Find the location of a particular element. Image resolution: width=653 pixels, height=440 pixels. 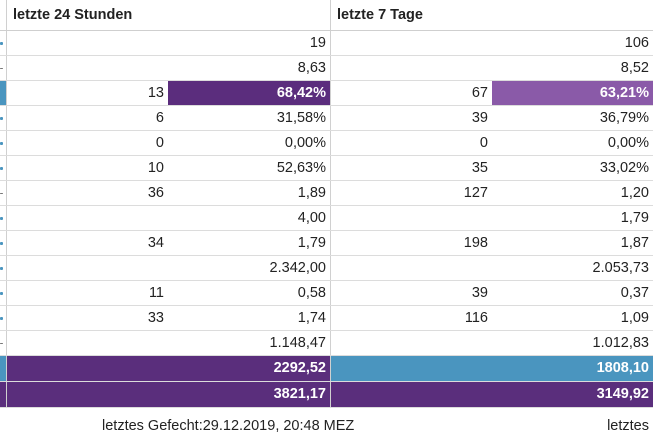

value-7d: 1.012,83 is located at coordinates (491, 343).